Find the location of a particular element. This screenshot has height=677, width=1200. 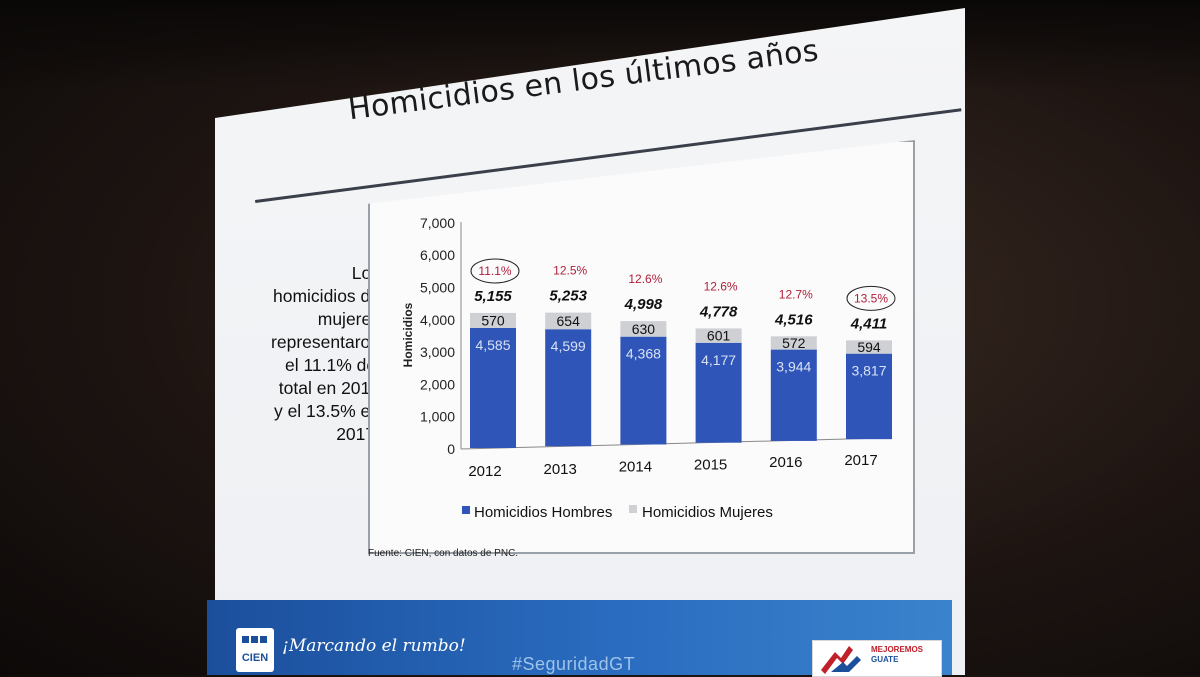

total-label: 5,253 is located at coordinates (568, 296).